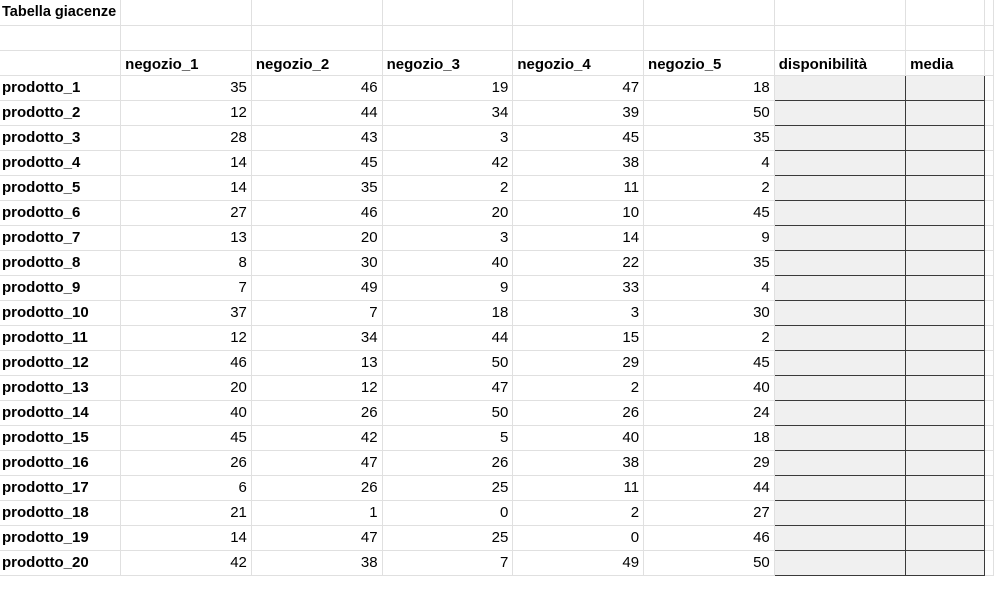 The height and width of the screenshot is (599, 994). What do you see at coordinates (448, 63) in the screenshot?
I see `column-header: negozio_3` at bounding box center [448, 63].